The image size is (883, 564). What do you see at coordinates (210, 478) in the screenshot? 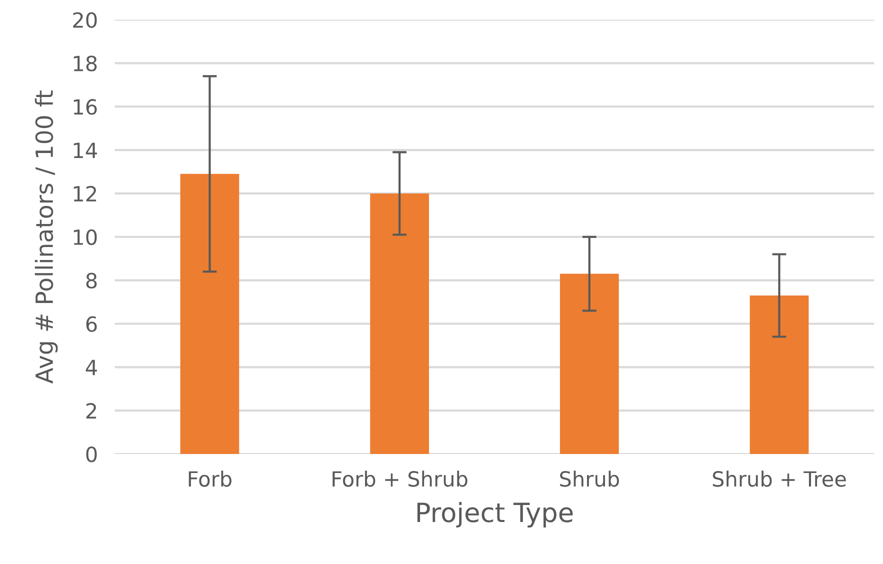
I see `x-tick-label: Forb` at bounding box center [210, 478].